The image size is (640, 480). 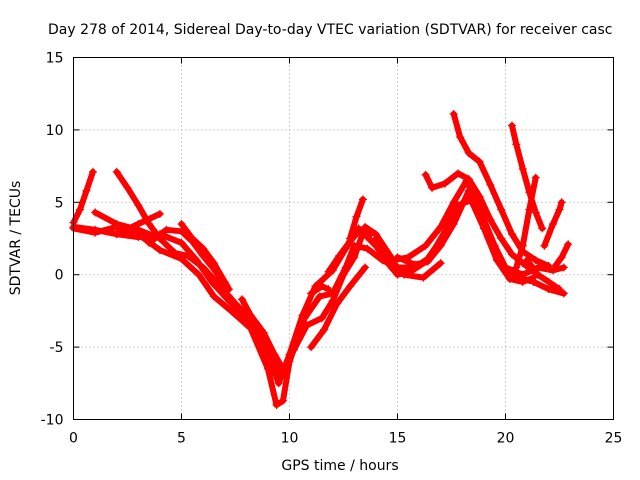 I want to click on series-track-q, so click(x=501, y=190).